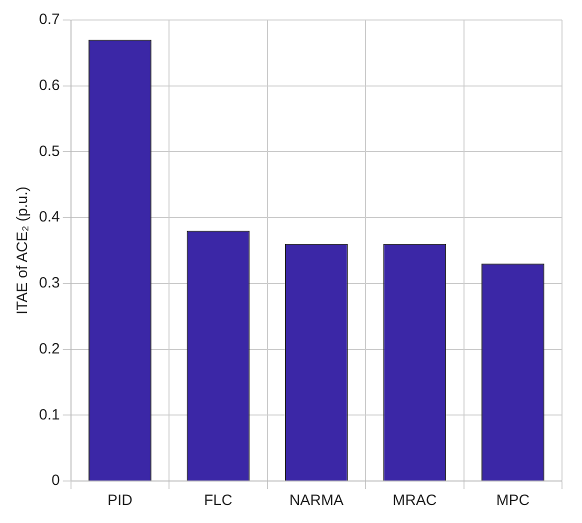  Describe the element at coordinates (49, 19) in the screenshot. I see `y-tick-label: 0.7` at that location.